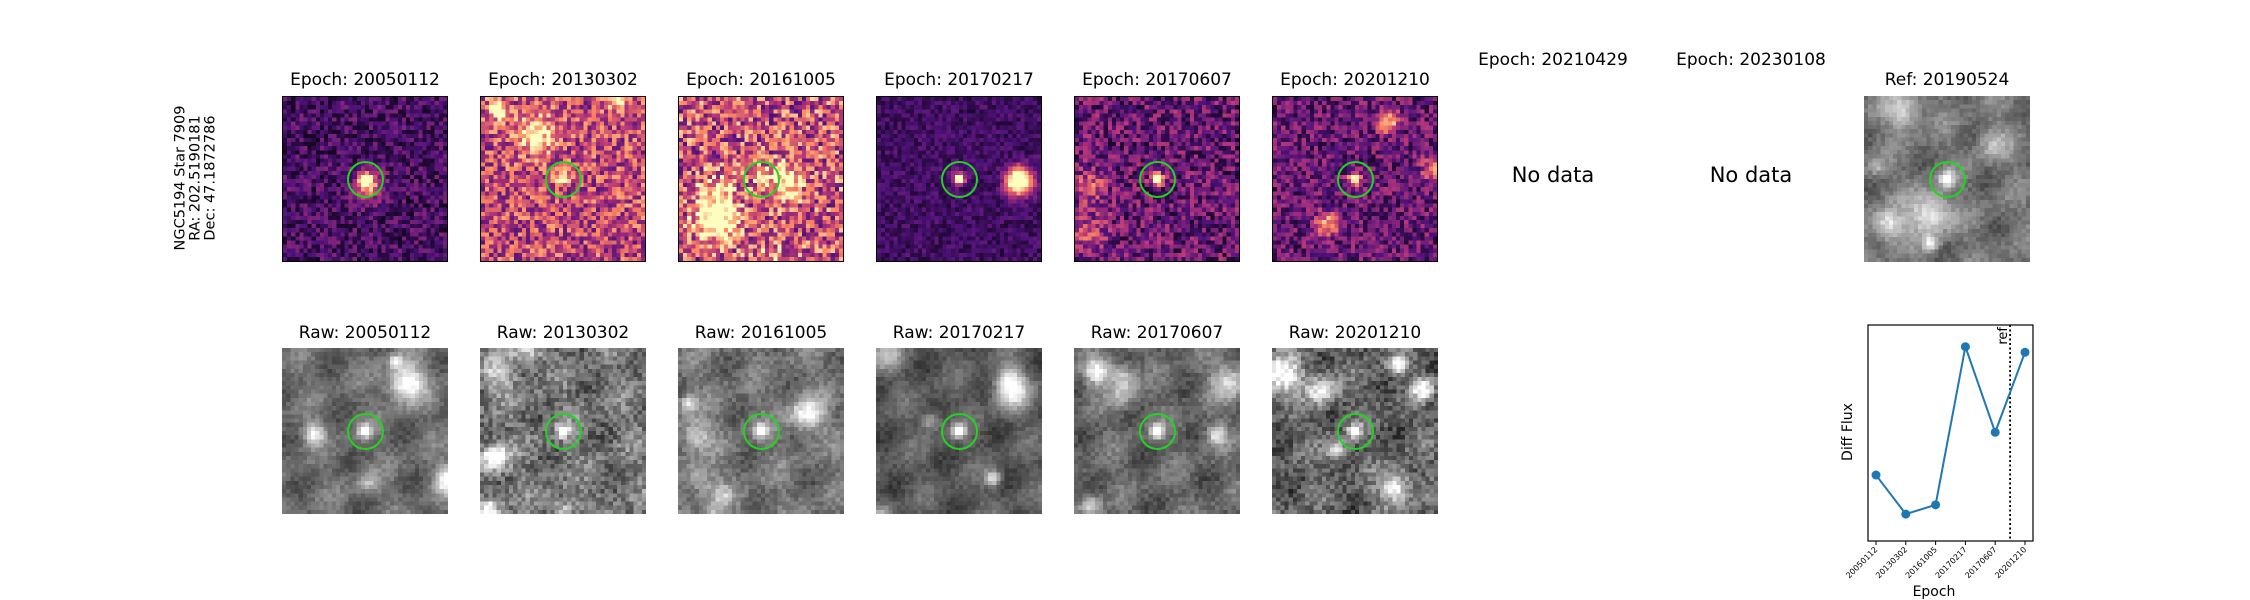 This screenshot has height=600, width=2250. I want to click on reference-image, so click(1947, 179).